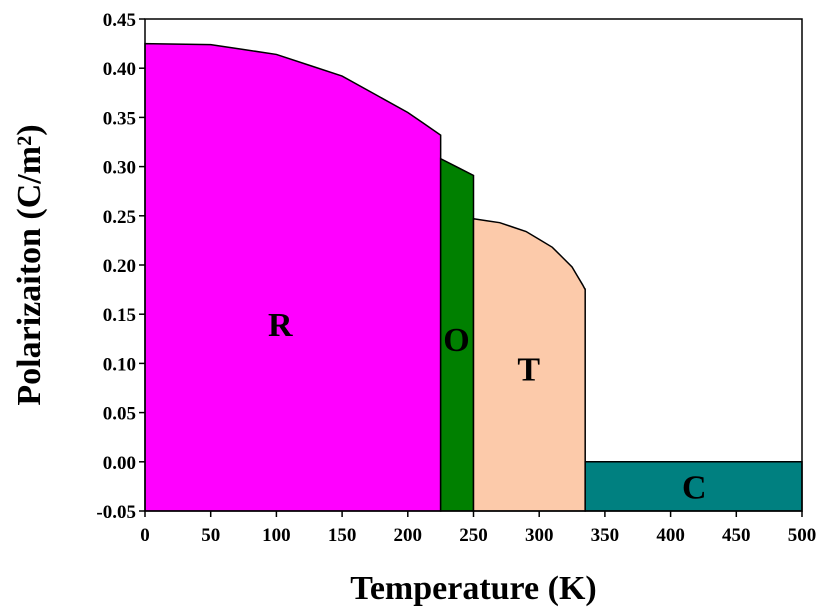 This screenshot has height=612, width=826. Describe the element at coordinates (539, 535) in the screenshot. I see `x-tick-label: 300` at that location.